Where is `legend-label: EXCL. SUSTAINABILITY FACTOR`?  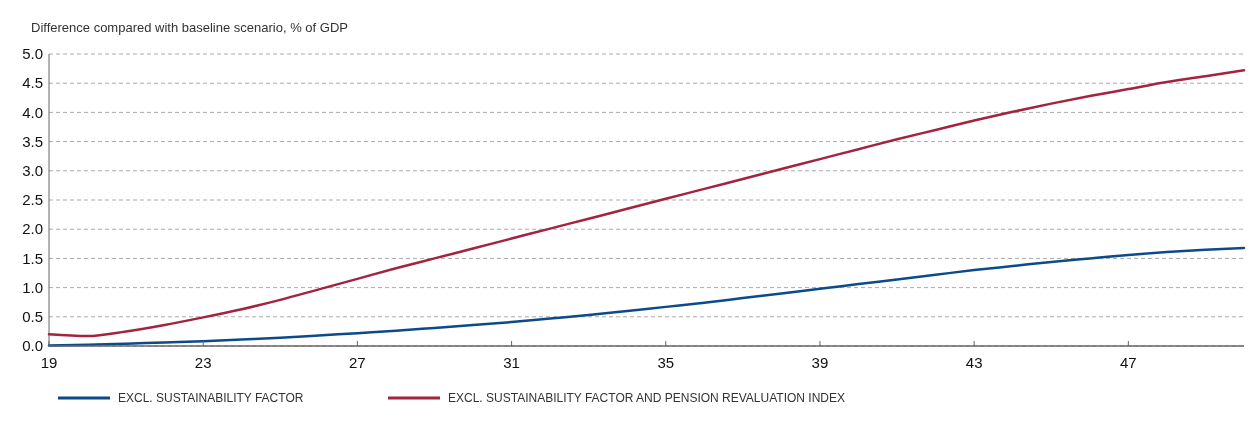
legend-label: EXCL. SUSTAINABILITY FACTOR is located at coordinates (211, 398).